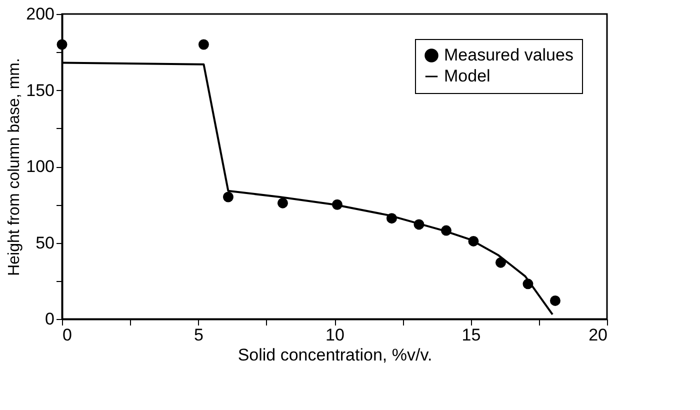 This screenshot has height=410, width=700. Describe the element at coordinates (509, 55) in the screenshot. I see `legend-label: Measured values` at that location.